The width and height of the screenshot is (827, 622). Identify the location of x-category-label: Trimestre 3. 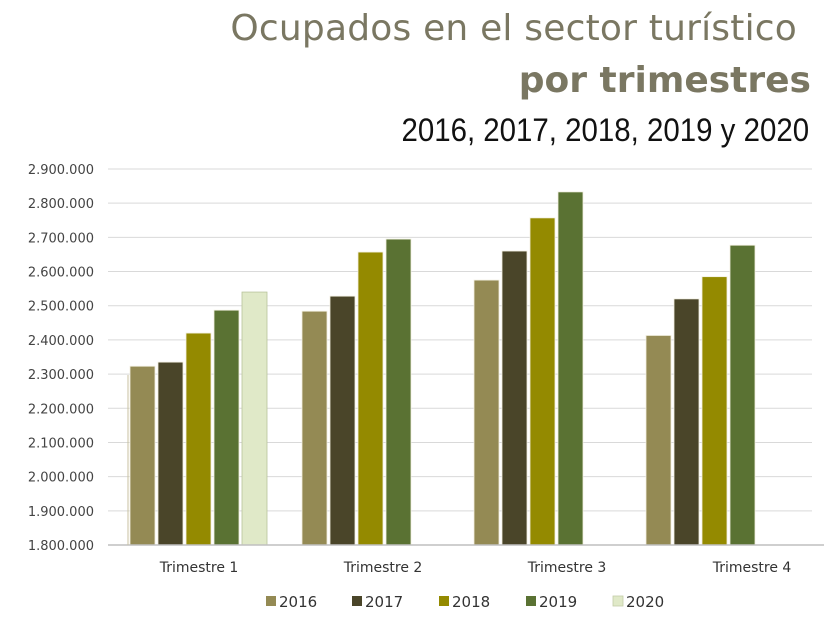
(567, 568).